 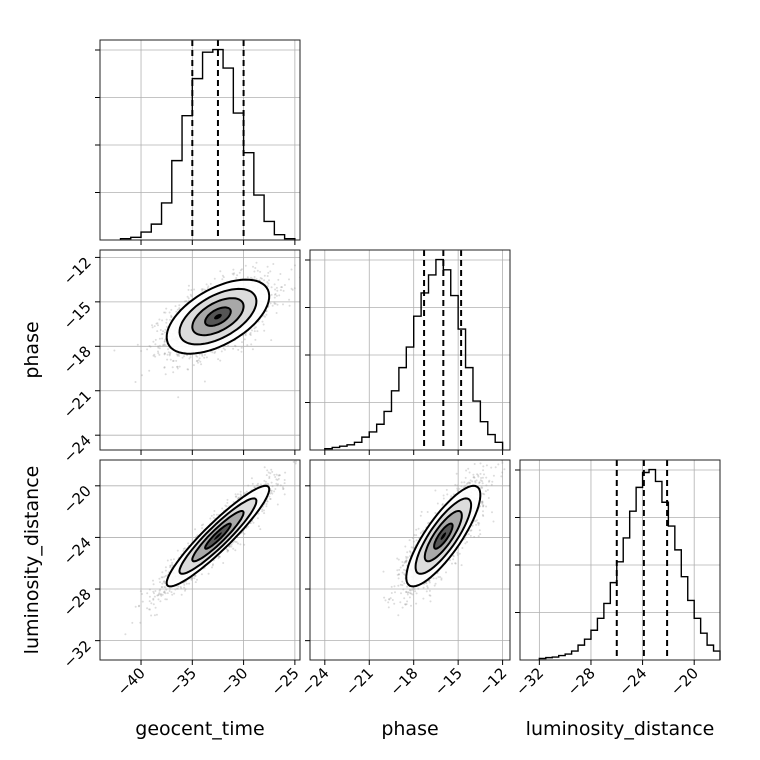 What do you see at coordinates (77, 499) in the screenshot?
I see `y-tick-label-luminosity-distance: −20` at bounding box center [77, 499].